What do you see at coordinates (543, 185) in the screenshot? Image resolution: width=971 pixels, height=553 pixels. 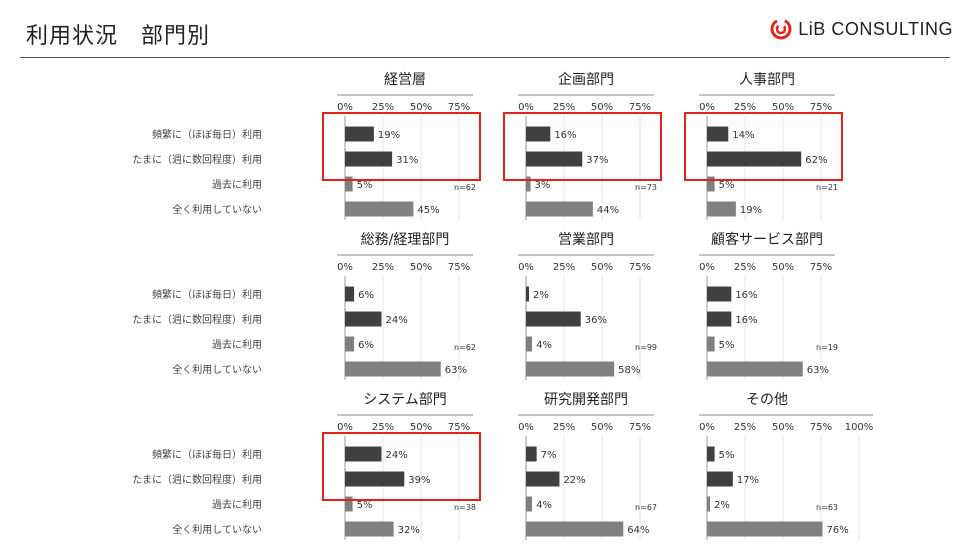 I see `data-label: 3%` at bounding box center [543, 185].